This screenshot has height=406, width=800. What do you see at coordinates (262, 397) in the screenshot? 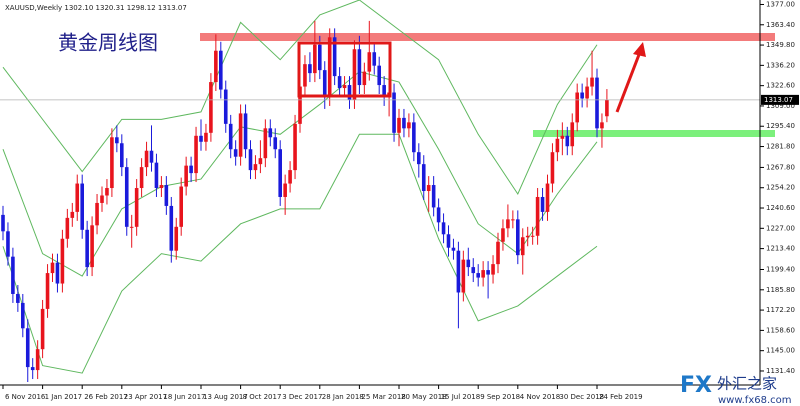
I see `x-tick-label: 8 Oct 2017` at bounding box center [262, 397].